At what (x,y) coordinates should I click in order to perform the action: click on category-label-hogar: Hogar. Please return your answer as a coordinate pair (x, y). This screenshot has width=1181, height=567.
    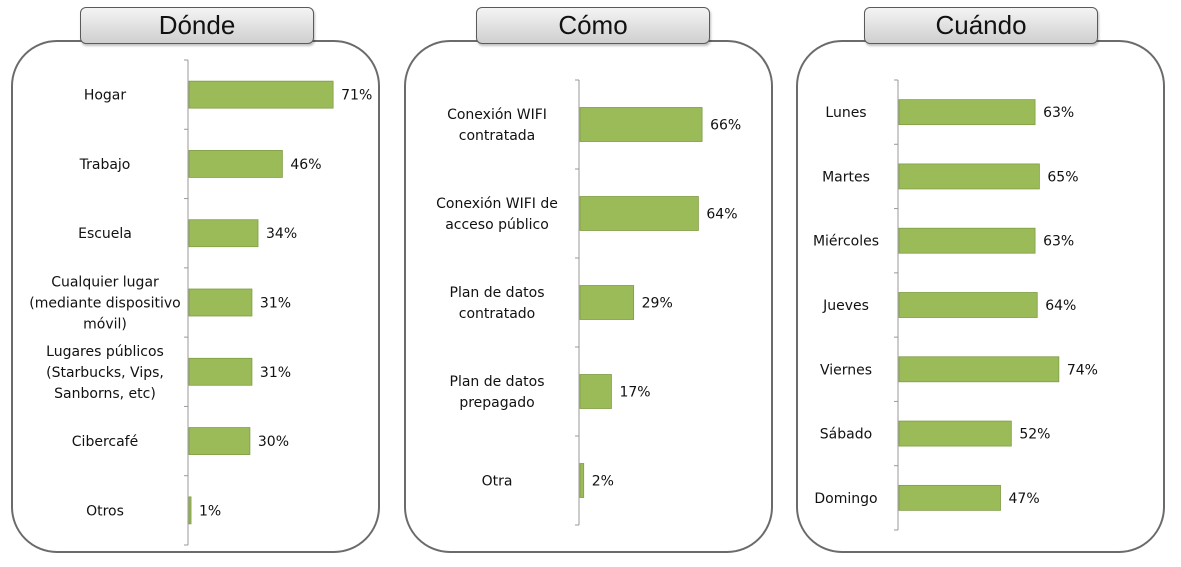
    Looking at the image, I should click on (105, 96).